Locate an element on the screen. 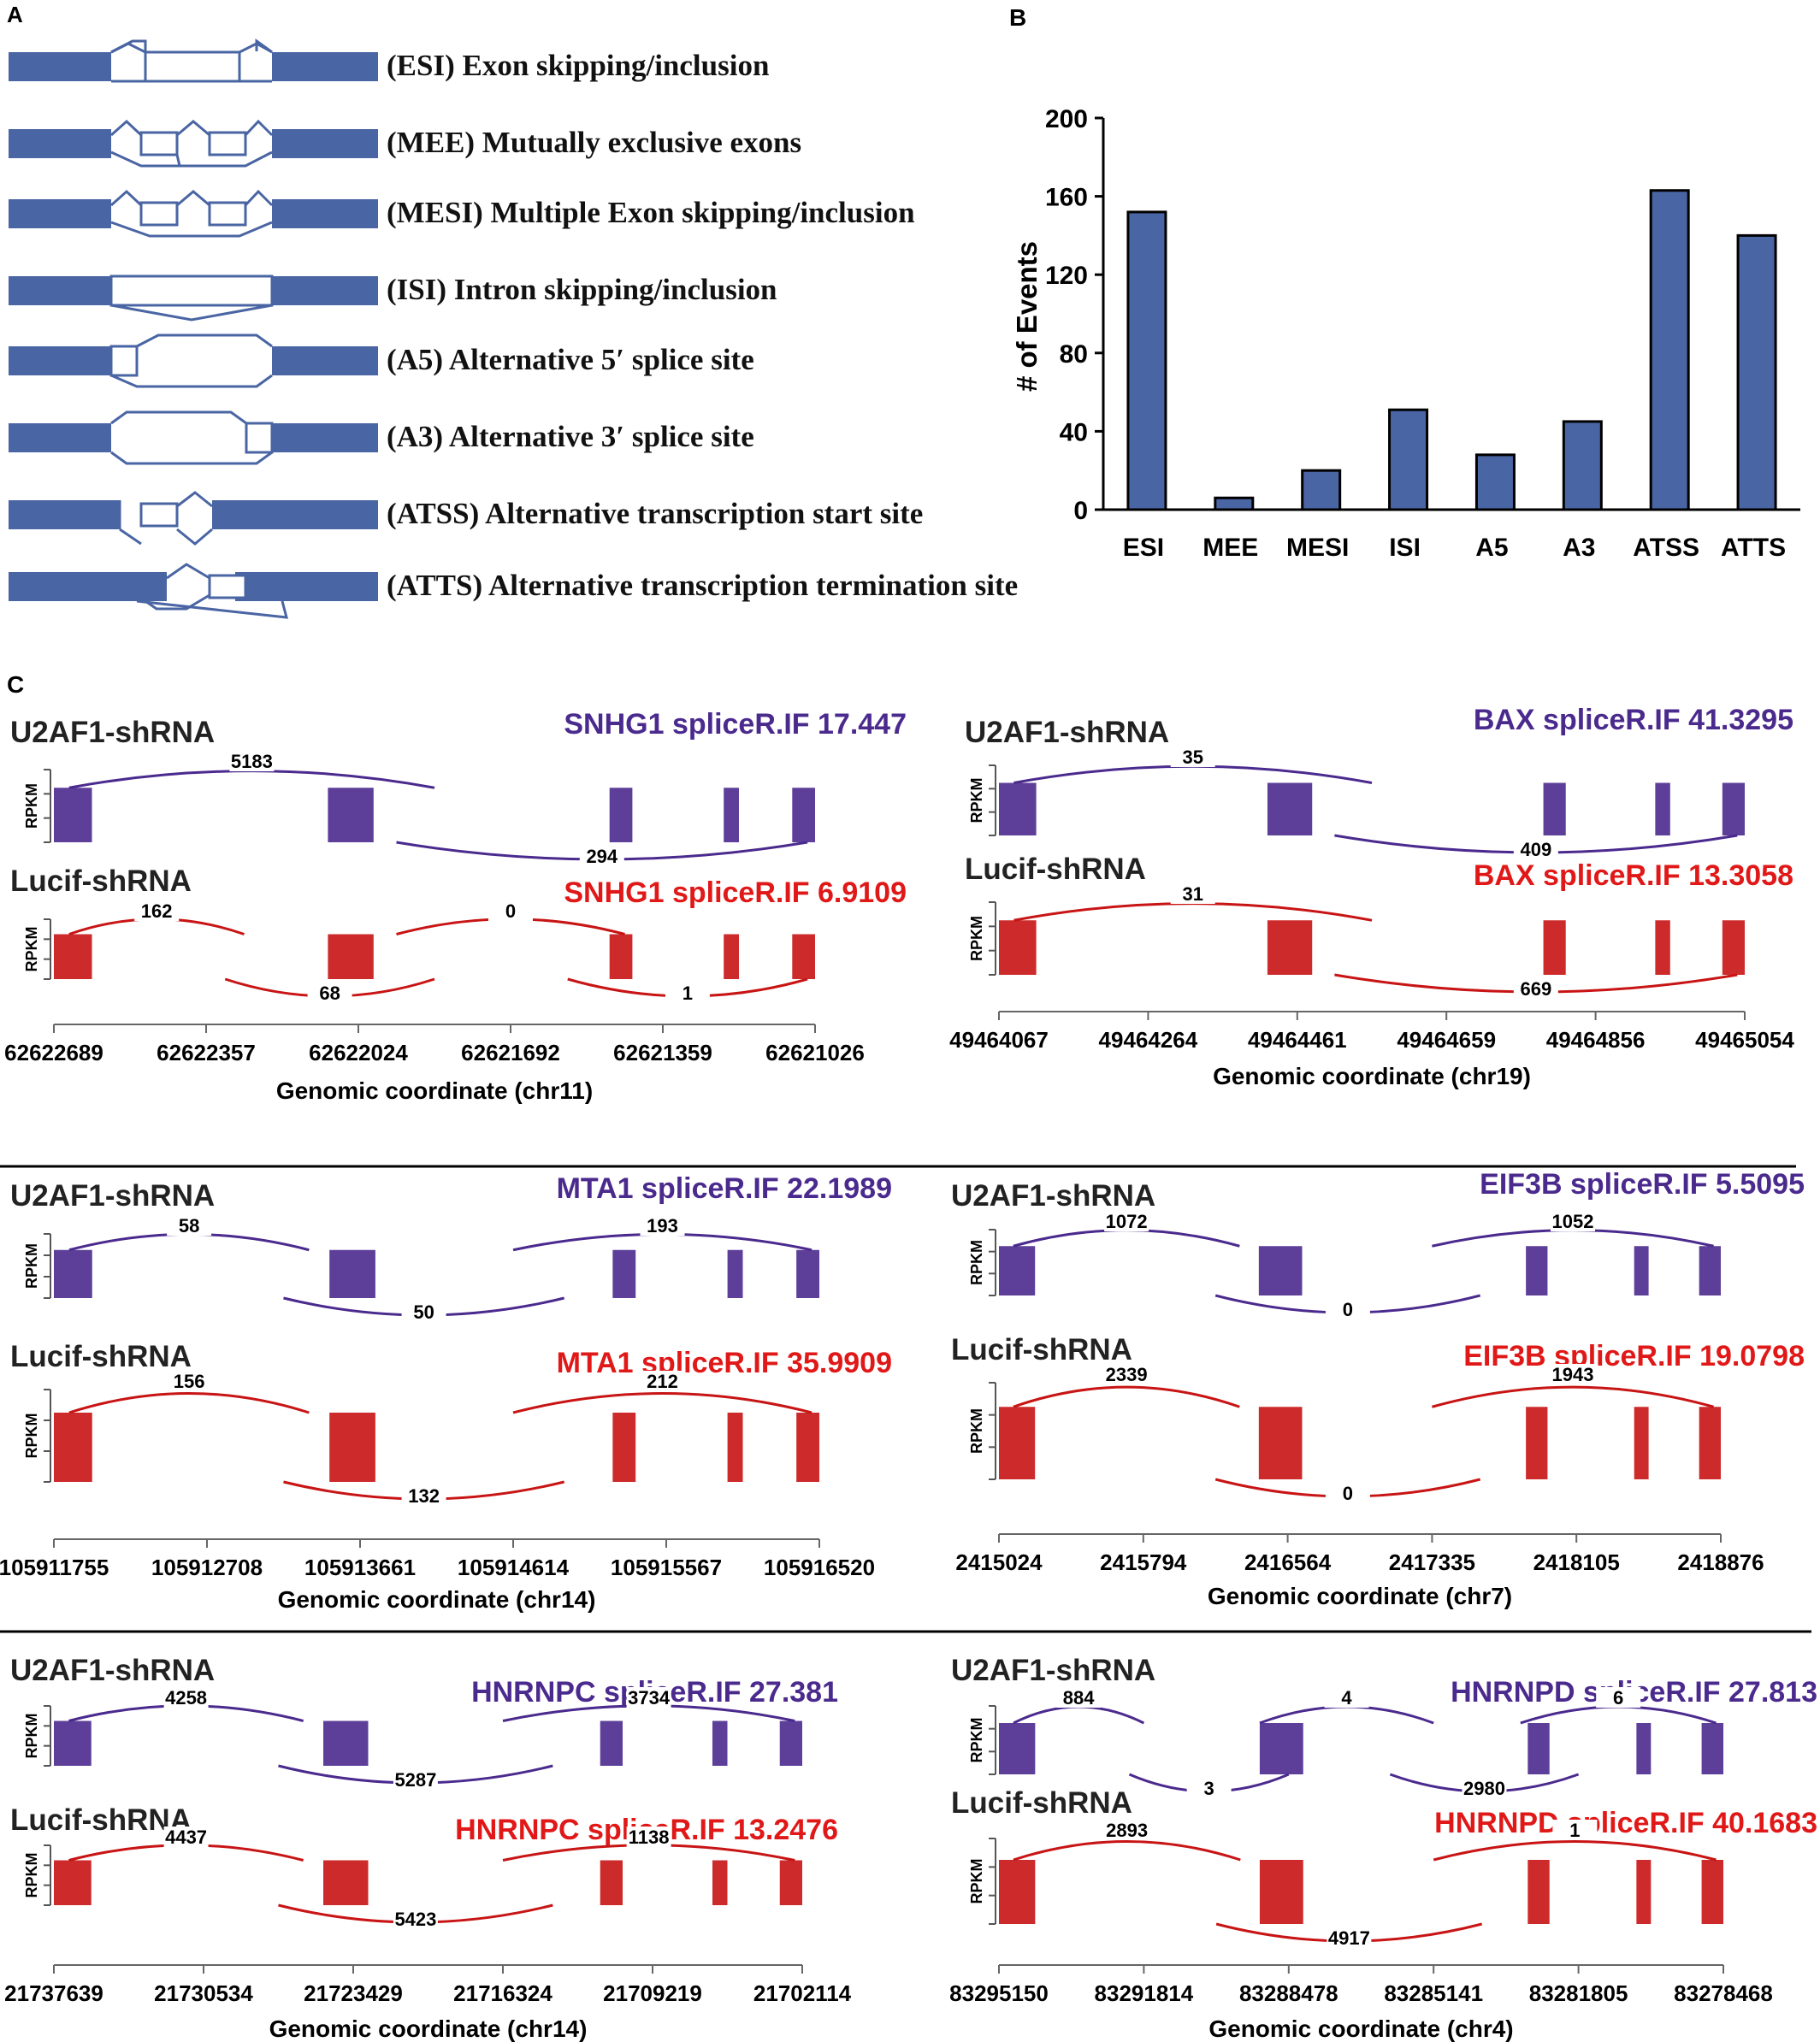 The image size is (1820, 2042). junction-count: 132 is located at coordinates (424, 1496).